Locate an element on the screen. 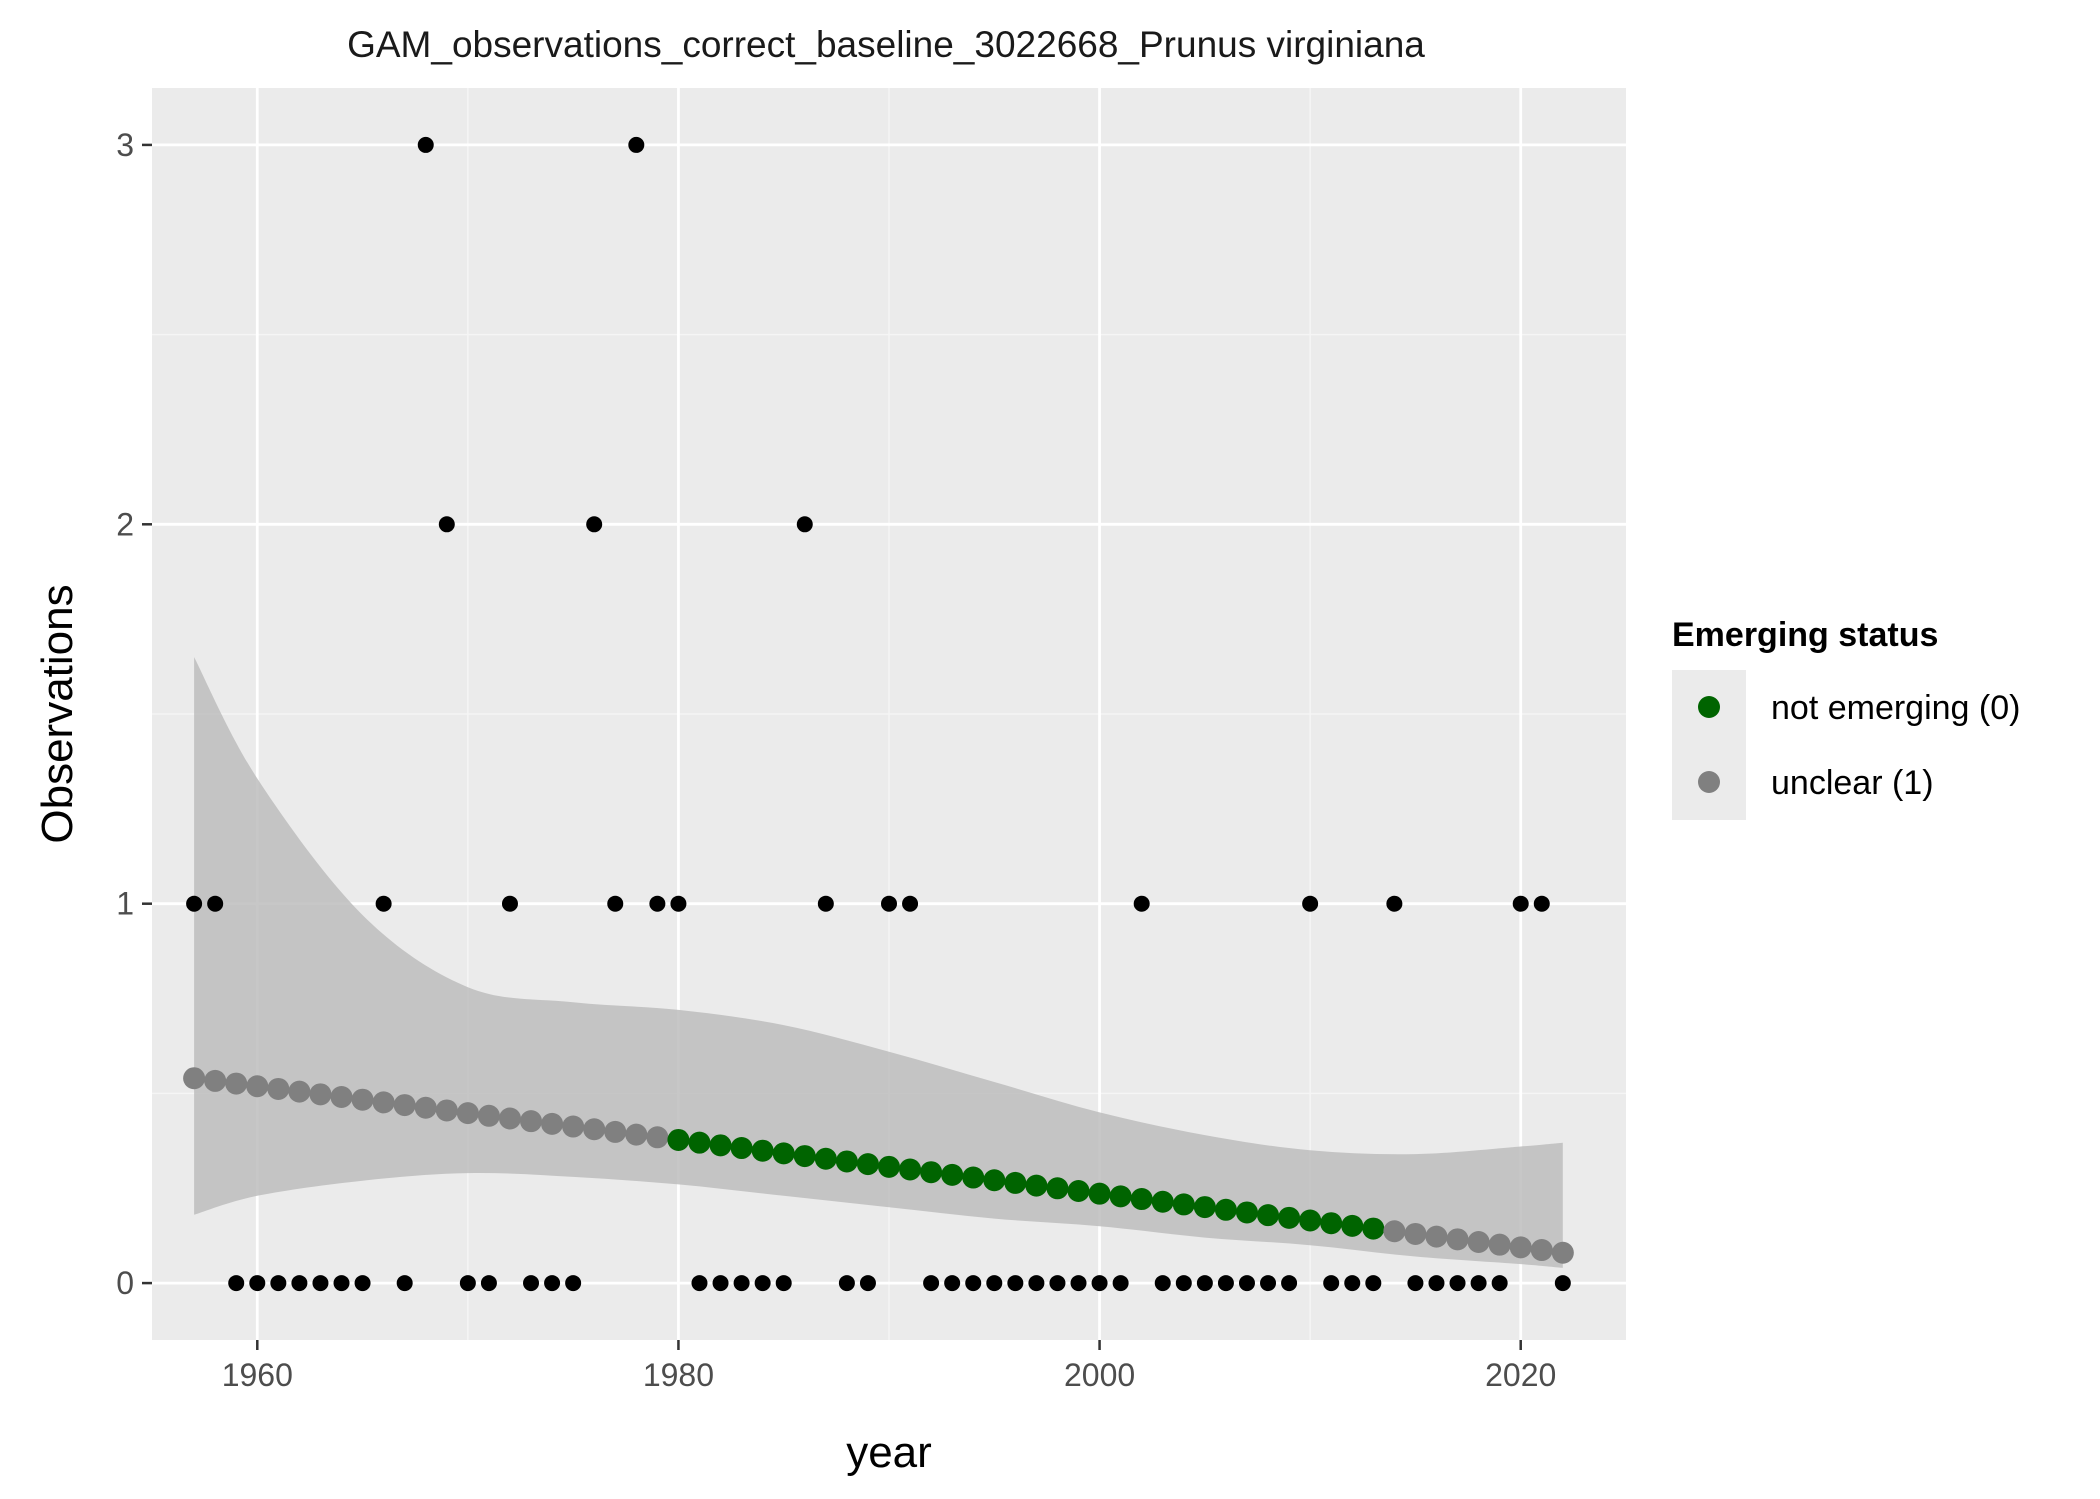 The width and height of the screenshot is (2100, 1499). x-tick-label: 2020 is located at coordinates (1520, 1375).